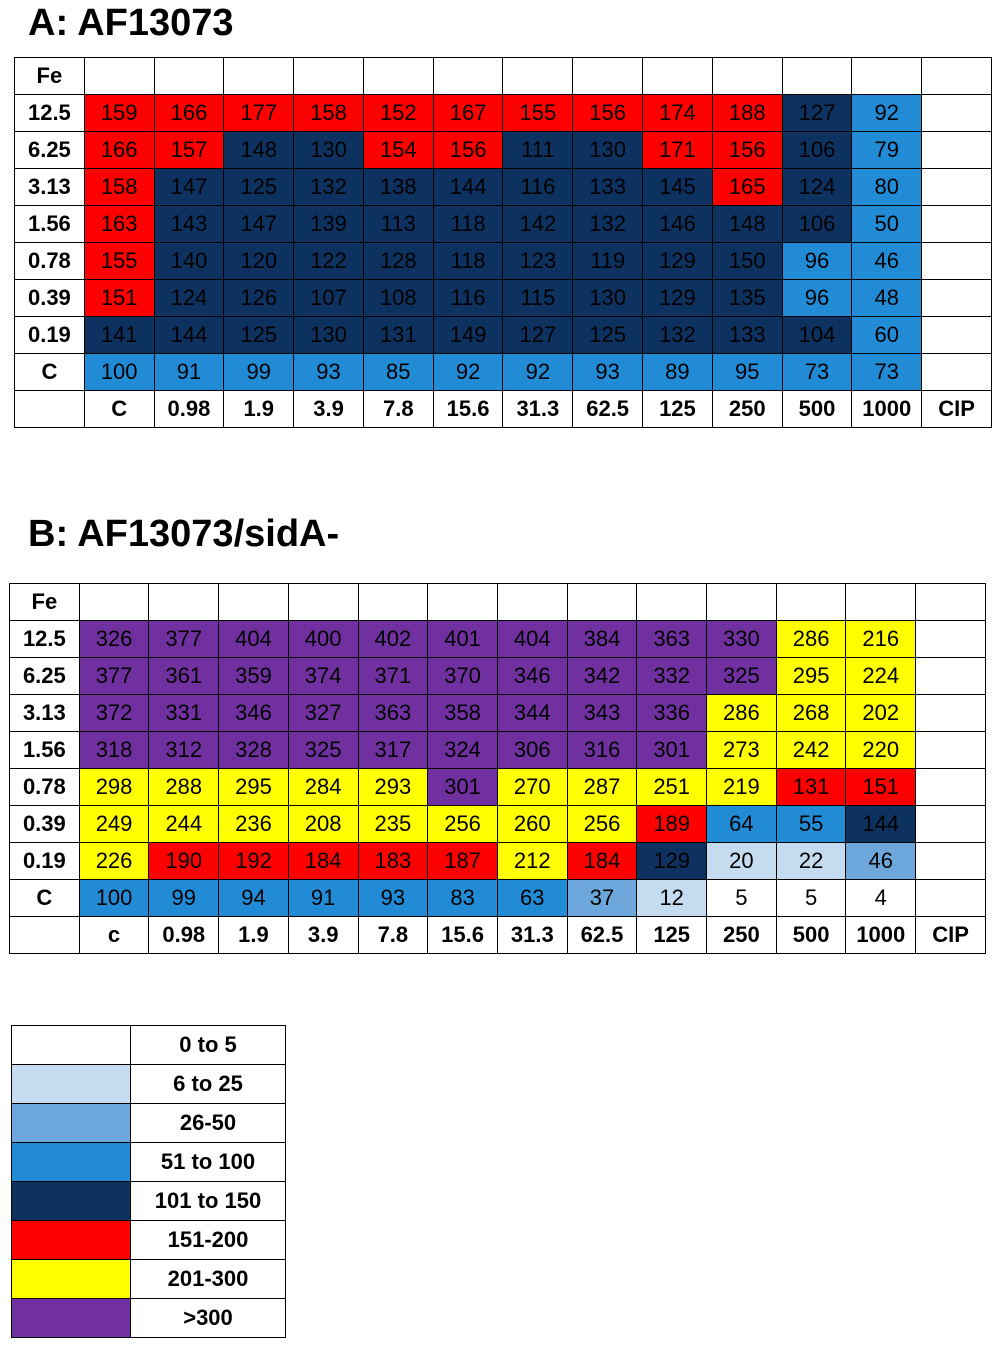  I want to click on heatmap-a-row: 0.39 151 124 126 107 108 116 115 130 129 135 96 48, so click(503, 298).